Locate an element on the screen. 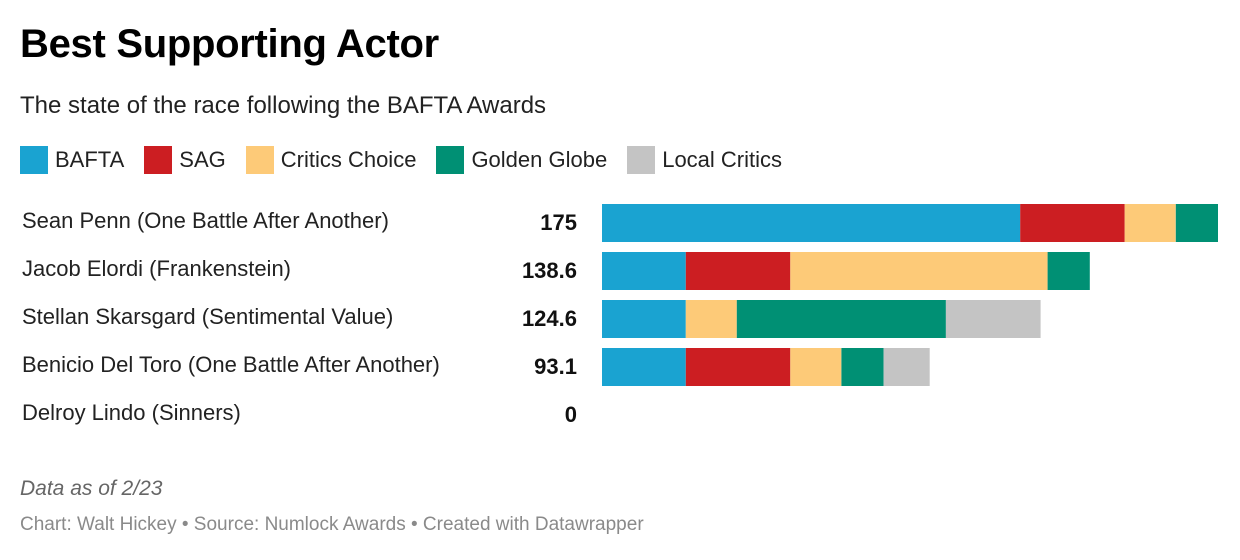 The height and width of the screenshot is (560, 1240). legend-swatch-critics-choice is located at coordinates (259, 160).